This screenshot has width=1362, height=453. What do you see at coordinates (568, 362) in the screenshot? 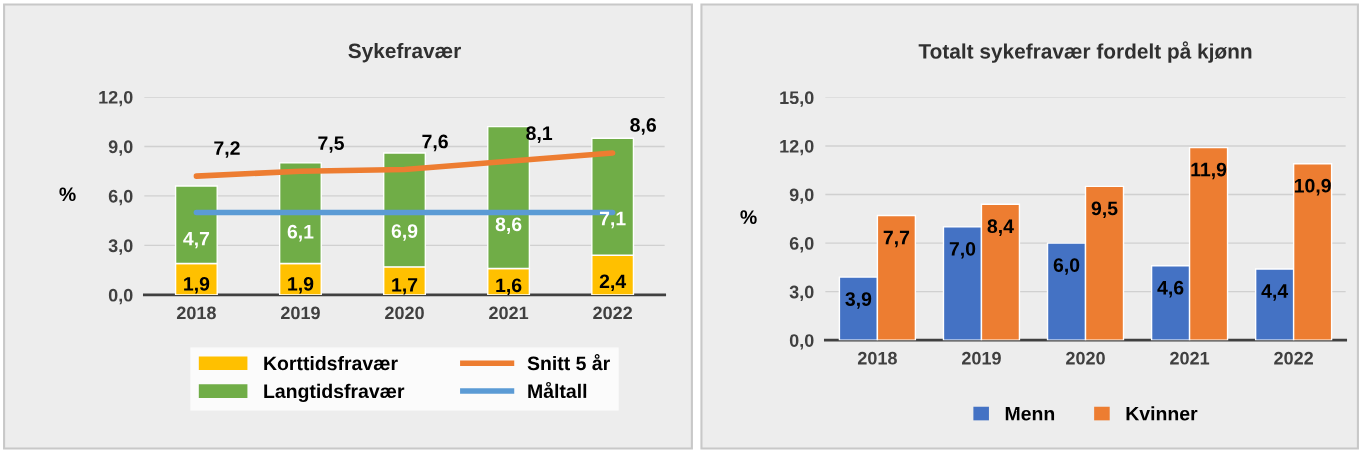
I see `legend-label: Snitt 5 år` at bounding box center [568, 362].